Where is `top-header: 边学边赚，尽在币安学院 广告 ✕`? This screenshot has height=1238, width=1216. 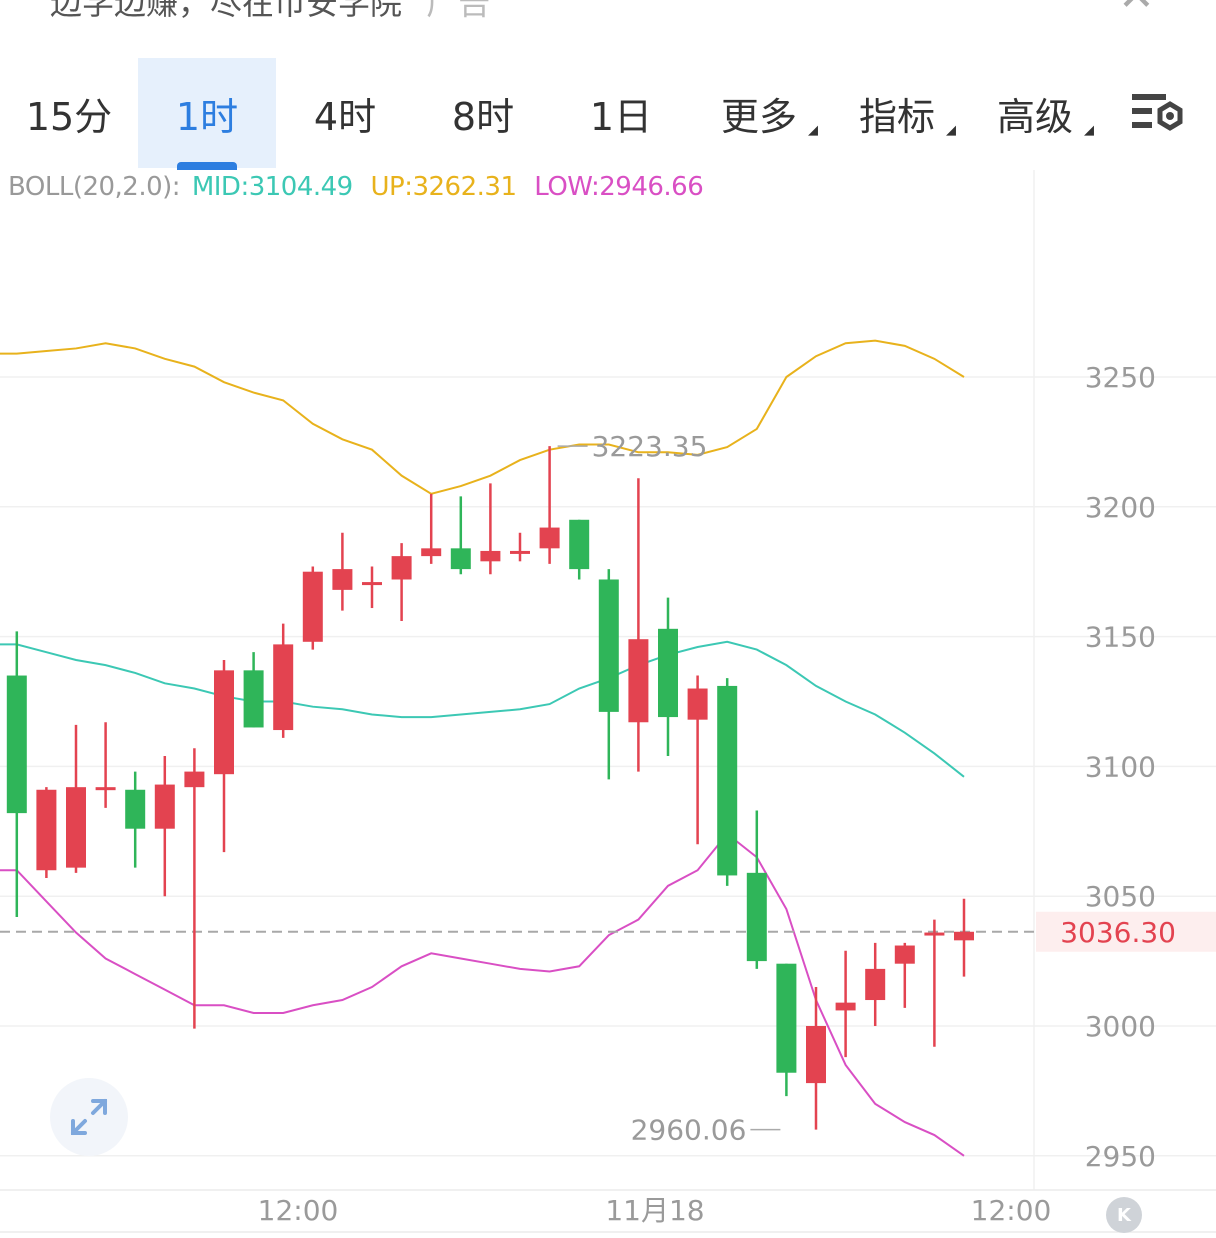 top-header: 边学边赚，尽在币安学院 广告 ✕ is located at coordinates (608, 20).